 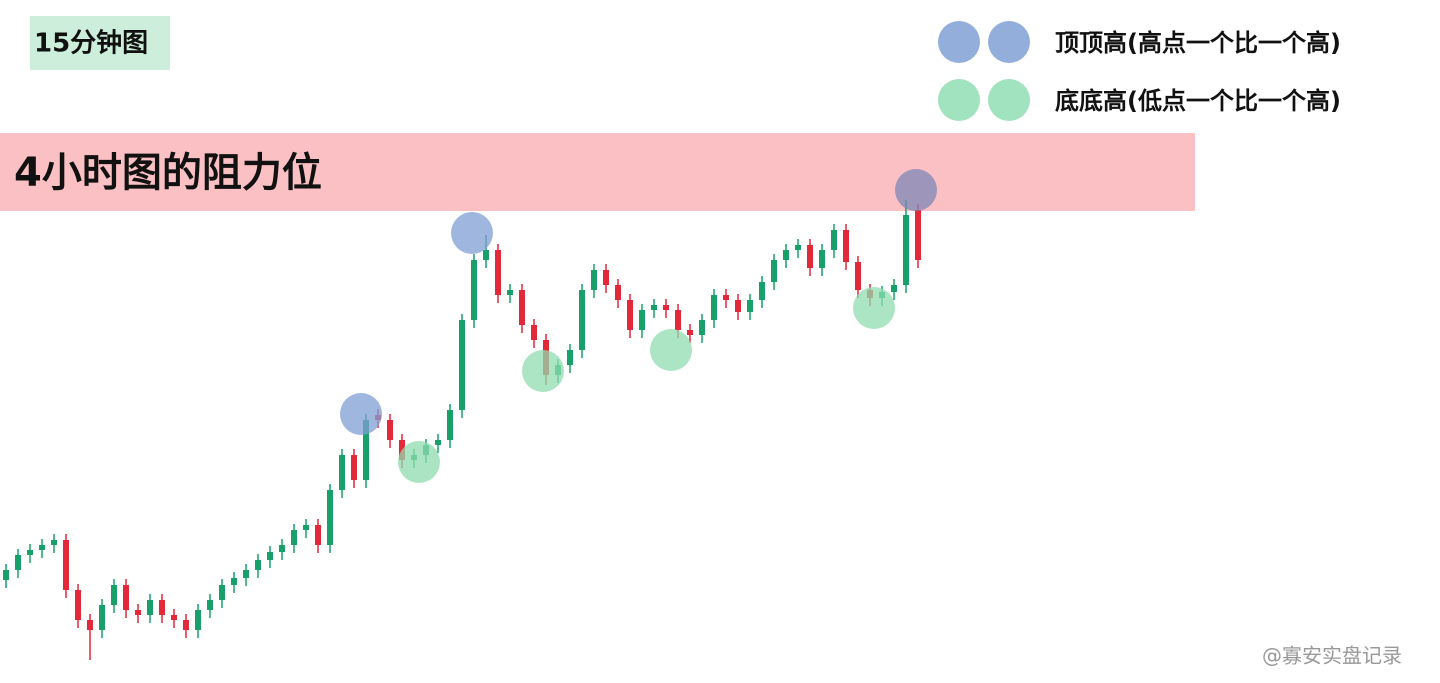 I want to click on title-bg, so click(x=100, y=43).